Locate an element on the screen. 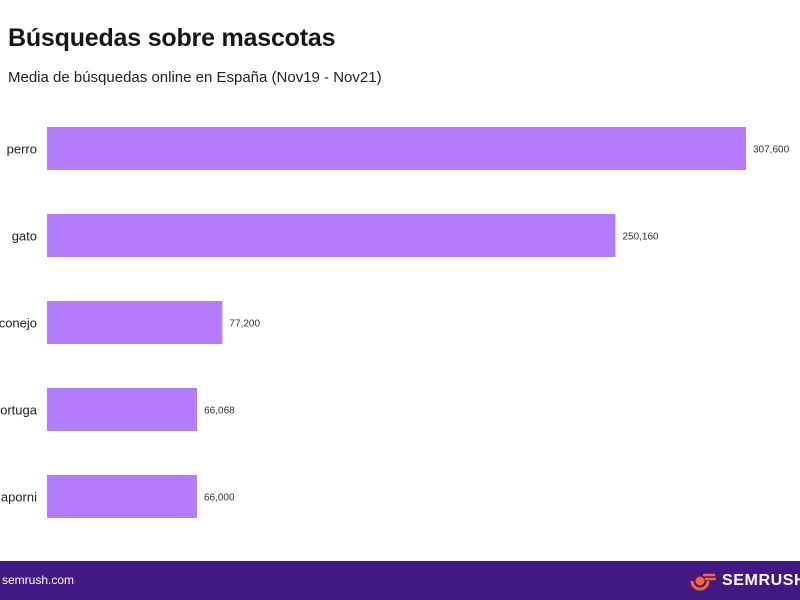 Image resolution: width=800 pixels, height=600 pixels. chart-title: Búsquedas sobre mascotas is located at coordinates (172, 38).